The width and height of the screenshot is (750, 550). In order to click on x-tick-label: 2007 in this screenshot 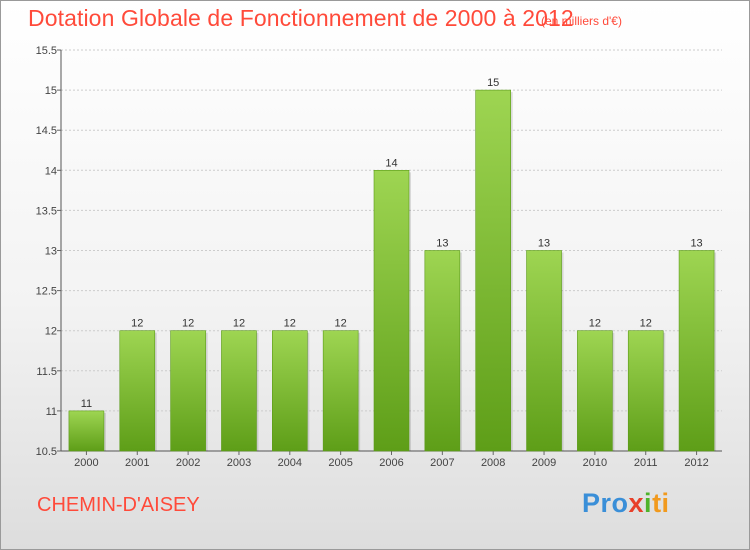, I will do `click(442, 463)`.